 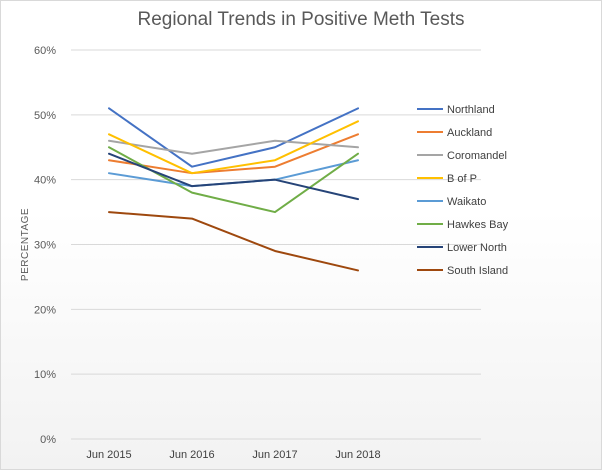 I want to click on series-line-northland, so click(x=233, y=137).